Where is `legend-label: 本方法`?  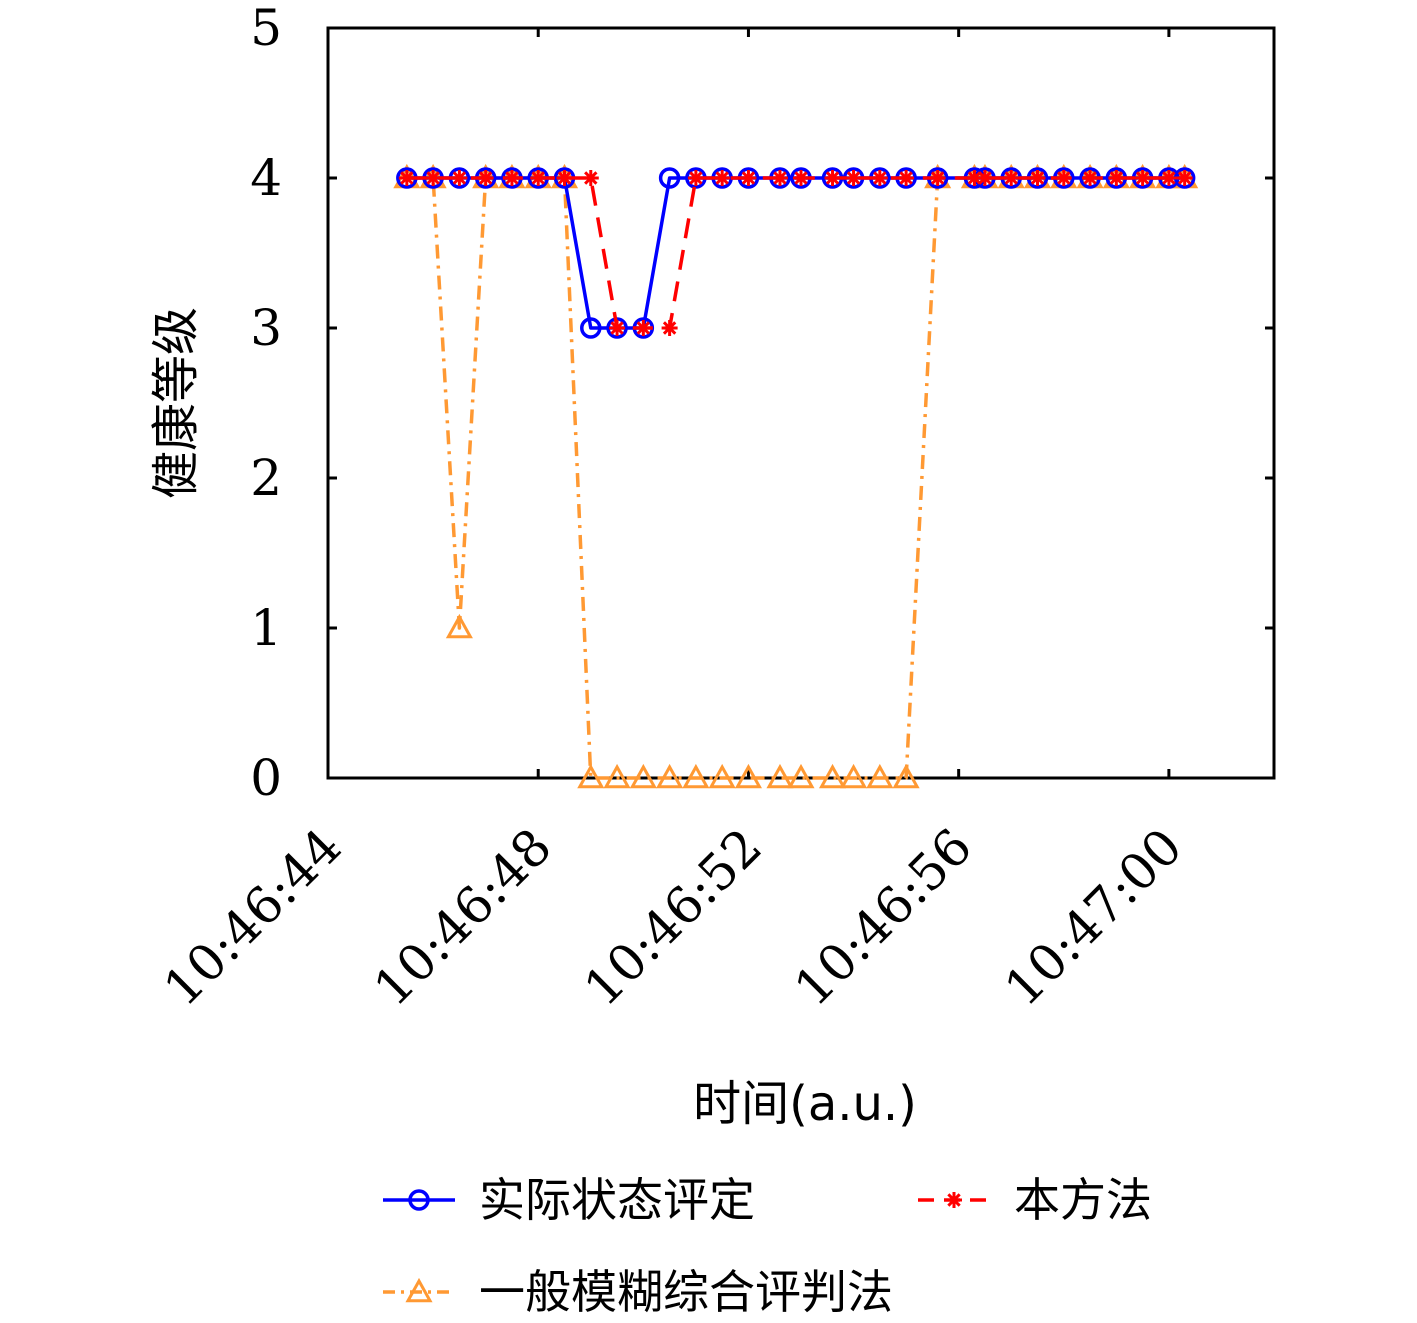 legend-label: 本方法 is located at coordinates (1083, 1200).